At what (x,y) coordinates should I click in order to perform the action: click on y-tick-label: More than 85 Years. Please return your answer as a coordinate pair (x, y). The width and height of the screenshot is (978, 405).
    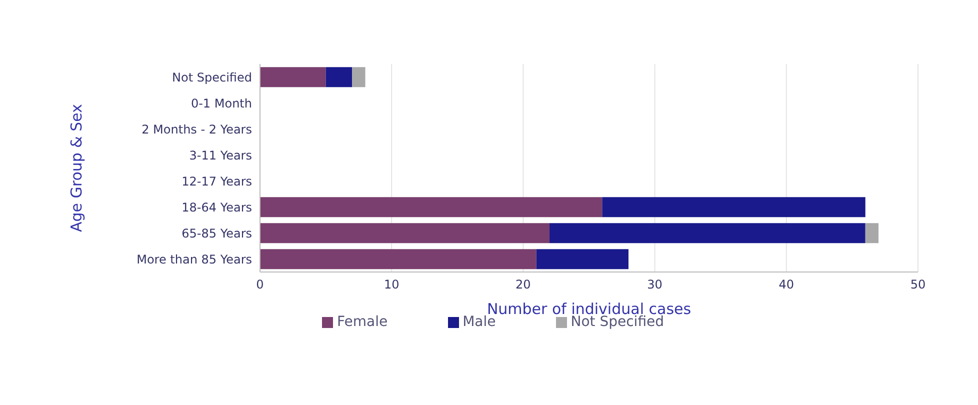
    Looking at the image, I should click on (194, 259).